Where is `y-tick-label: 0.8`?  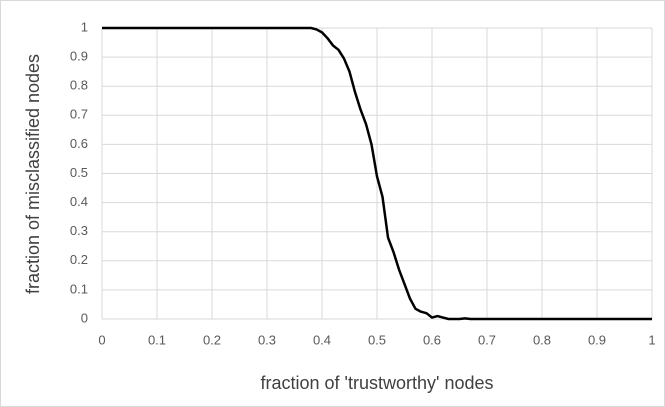 y-tick-label: 0.8 is located at coordinates (79, 85).